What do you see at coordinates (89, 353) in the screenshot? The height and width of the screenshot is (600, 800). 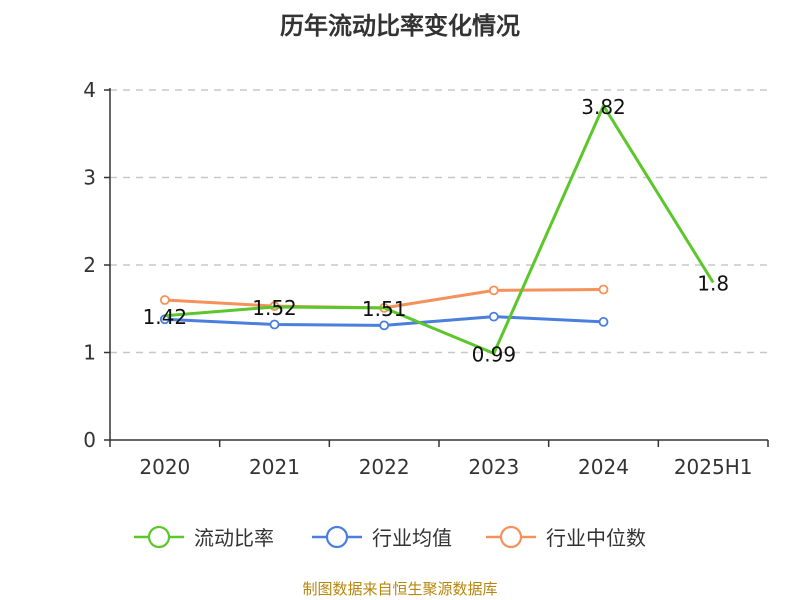 I see `y-tick-label: 1` at bounding box center [89, 353].